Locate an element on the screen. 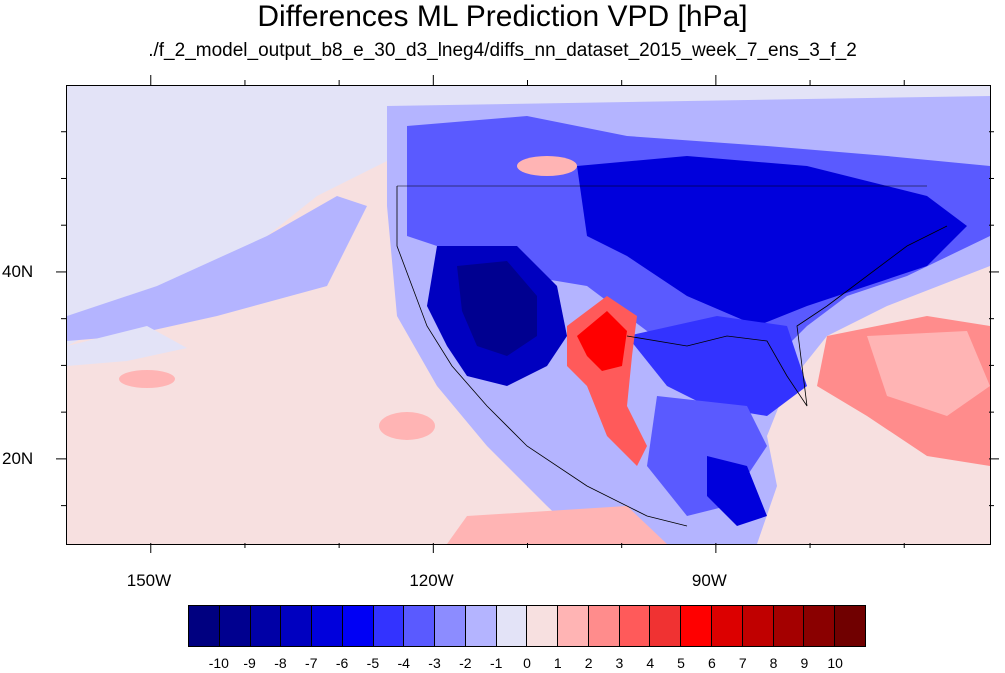 This screenshot has height=673, width=1005. colorbar-label: -10 is located at coordinates (218, 663).